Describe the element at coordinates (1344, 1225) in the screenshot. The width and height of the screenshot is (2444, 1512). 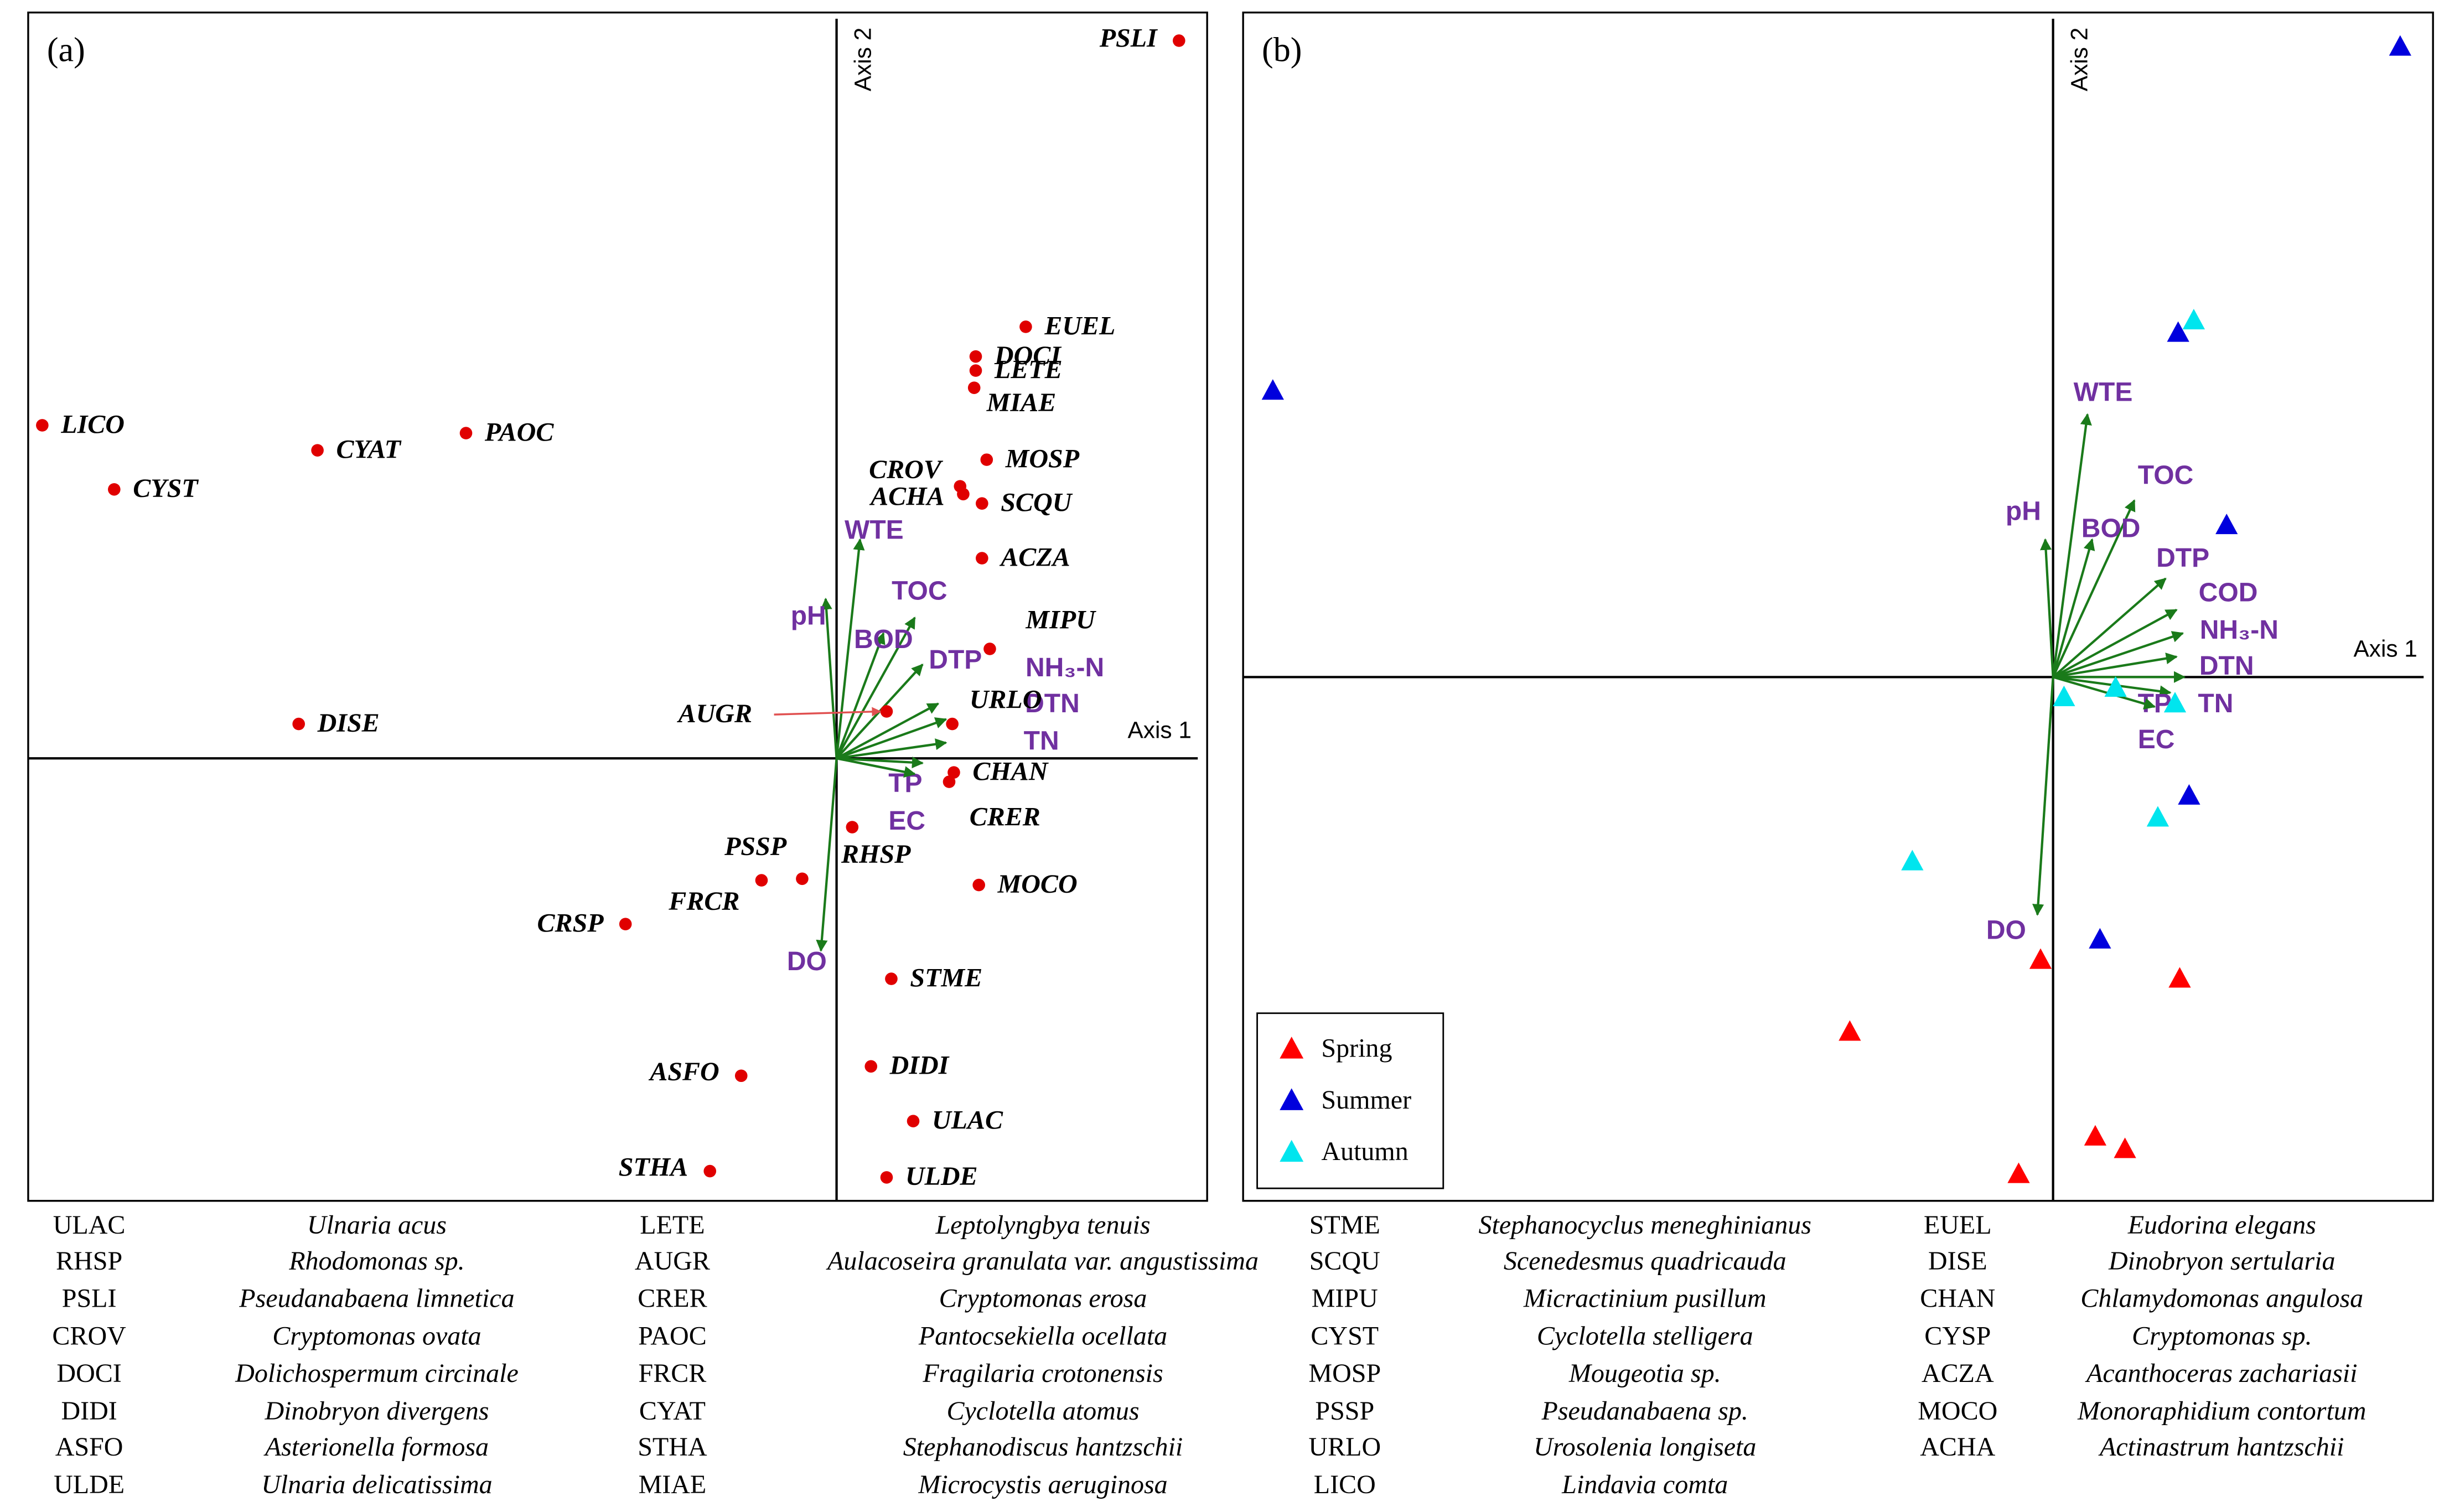
I see `key-abbr: STME` at that location.